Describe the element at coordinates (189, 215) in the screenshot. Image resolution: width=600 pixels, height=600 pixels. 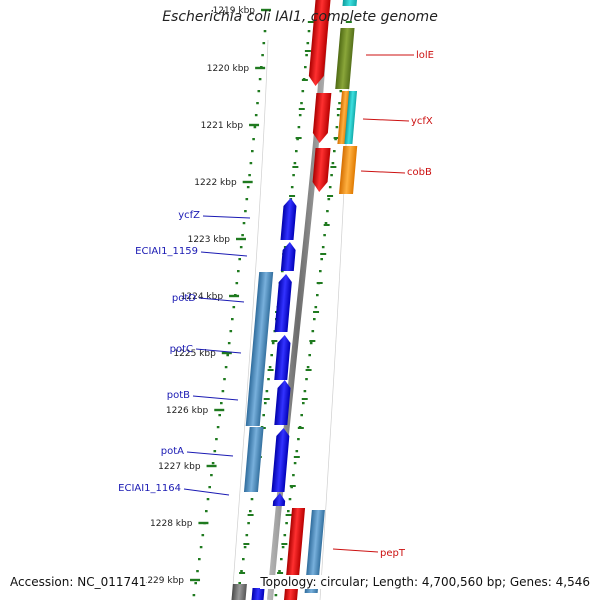
I see `gene-label-ycfZ: ycfZ` at that location.